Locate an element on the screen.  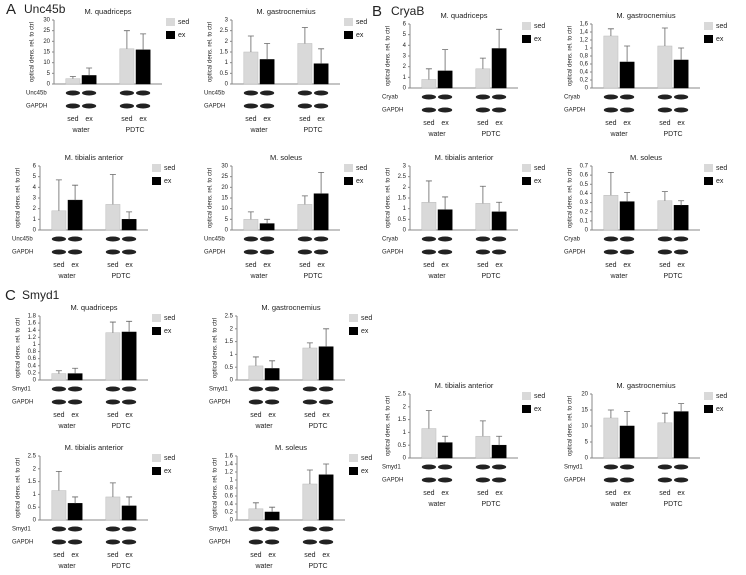
y-tick-label: 0.4 is located at coordinates (32, 366).